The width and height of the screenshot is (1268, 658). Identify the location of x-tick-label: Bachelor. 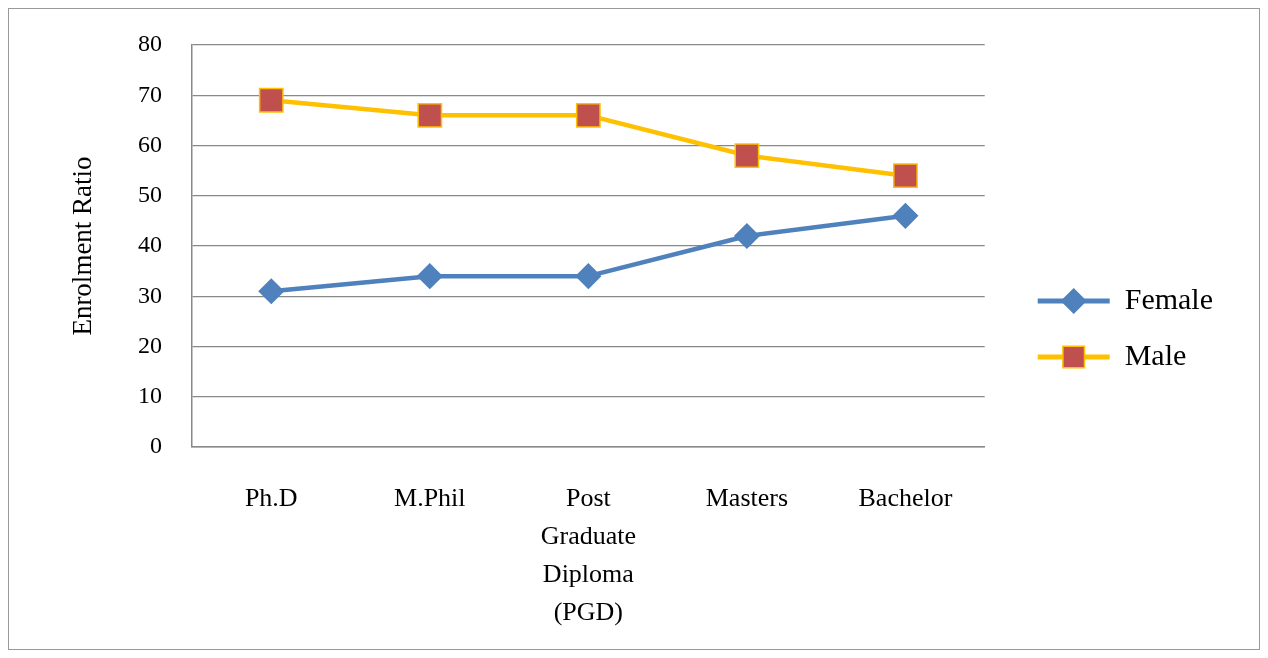
(905, 497).